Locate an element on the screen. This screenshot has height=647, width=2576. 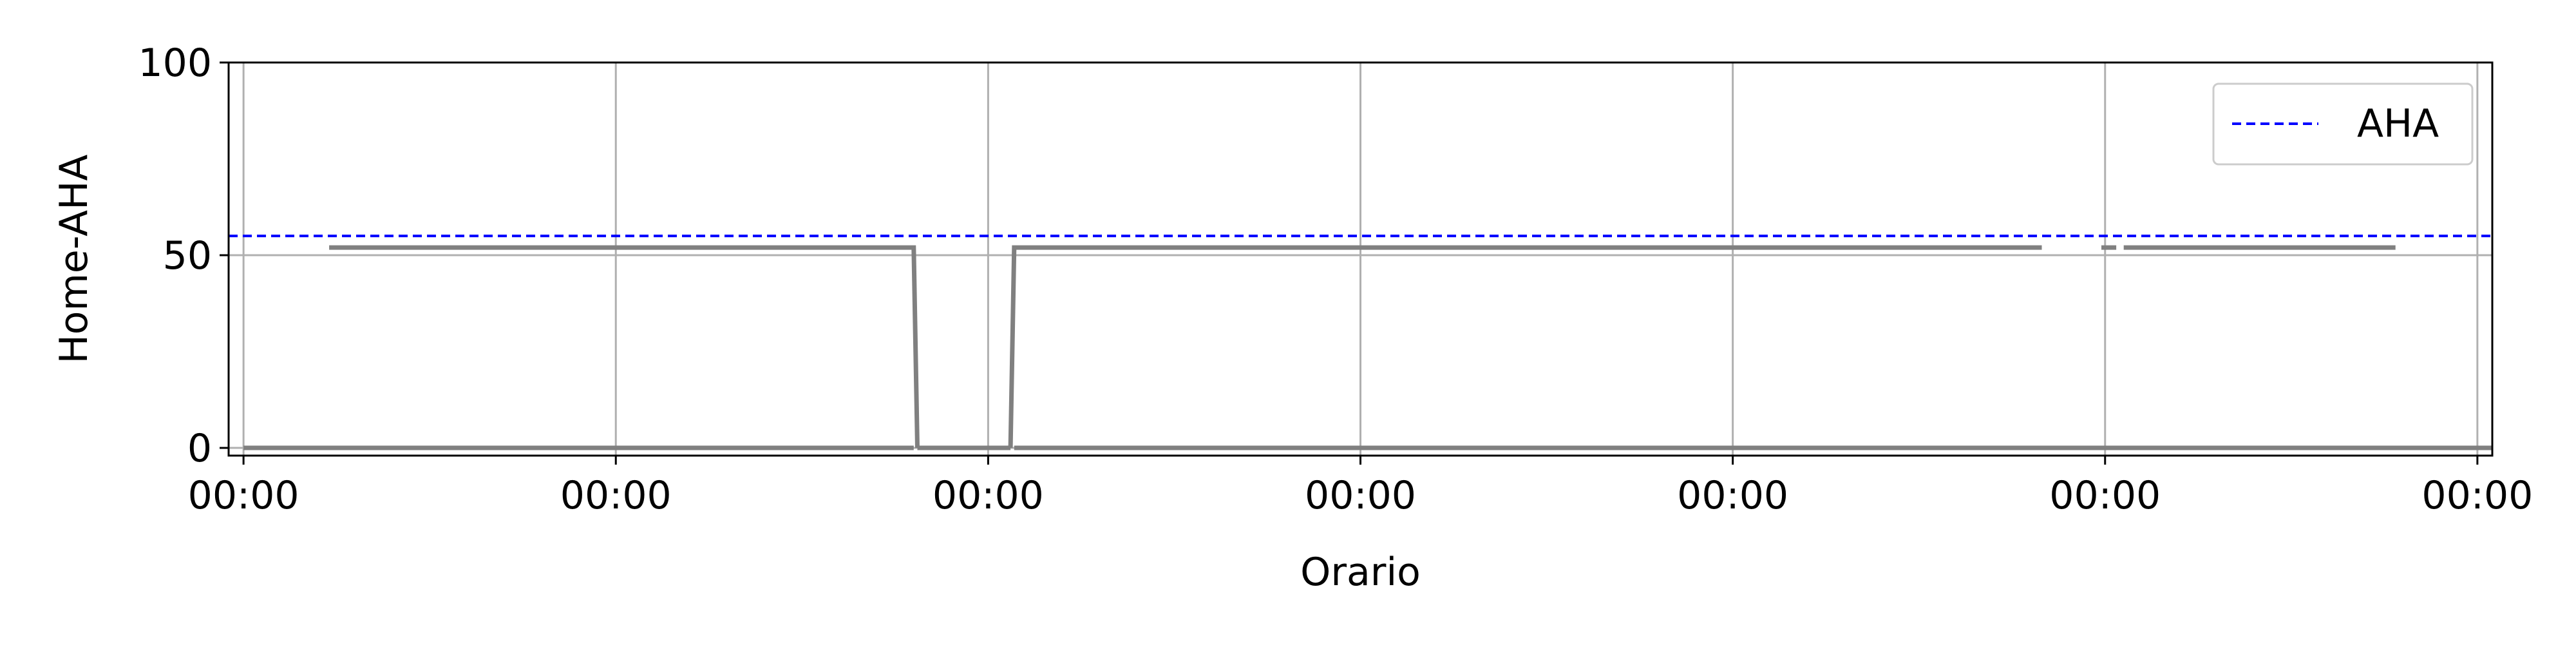
legend-box is located at coordinates (2343, 124).